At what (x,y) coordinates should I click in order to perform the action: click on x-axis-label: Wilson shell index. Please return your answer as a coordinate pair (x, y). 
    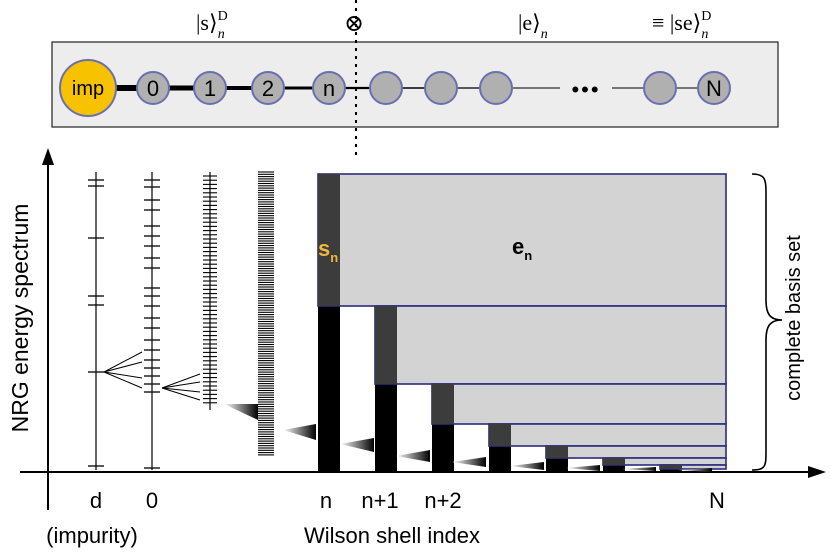
    Looking at the image, I should click on (392, 535).